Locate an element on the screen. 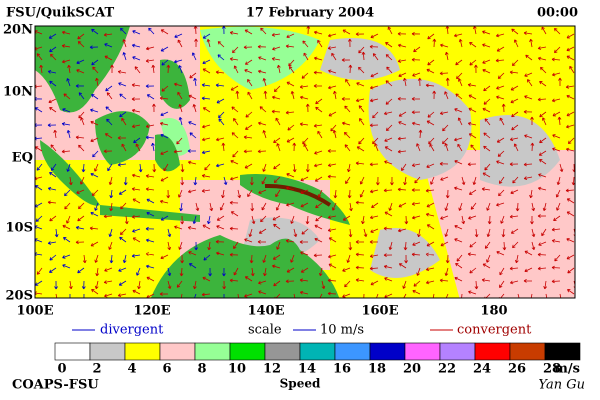 Image resolution: width=600 pixels, height=400 pixels. colorbar-tick: 16 is located at coordinates (342, 369).